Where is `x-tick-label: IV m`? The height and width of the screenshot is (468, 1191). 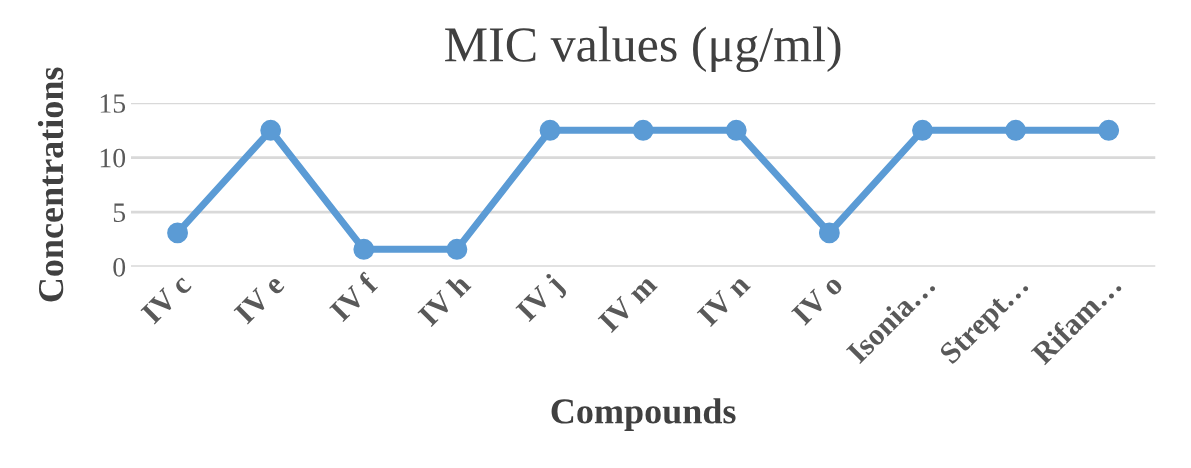
x-tick-label: IV m is located at coordinates (628, 303).